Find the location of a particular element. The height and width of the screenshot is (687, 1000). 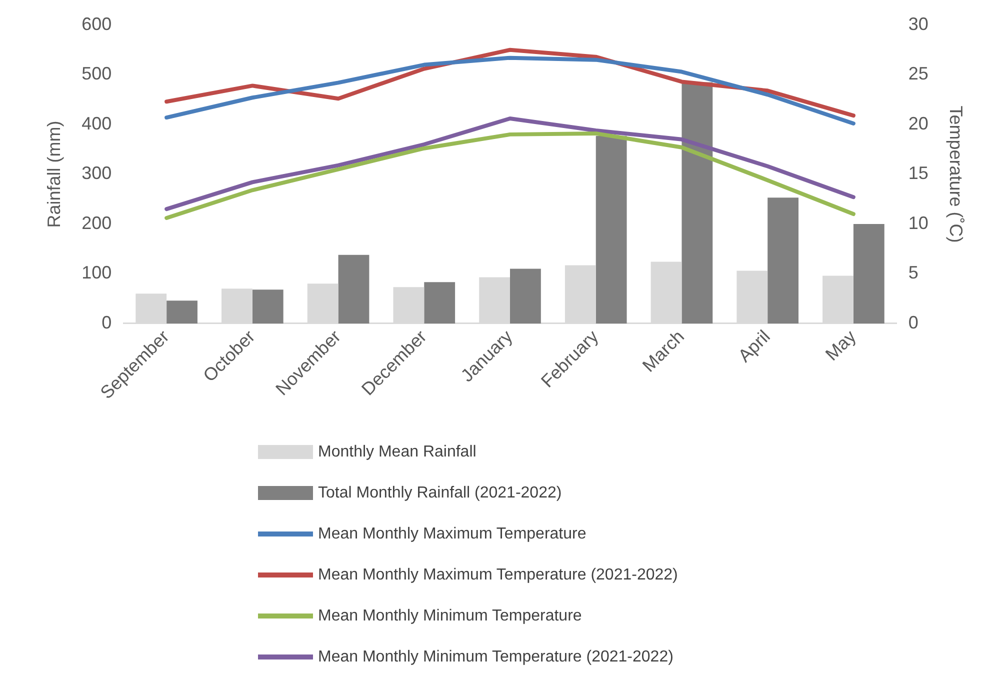

y-tick-label: 500 is located at coordinates (97, 74).